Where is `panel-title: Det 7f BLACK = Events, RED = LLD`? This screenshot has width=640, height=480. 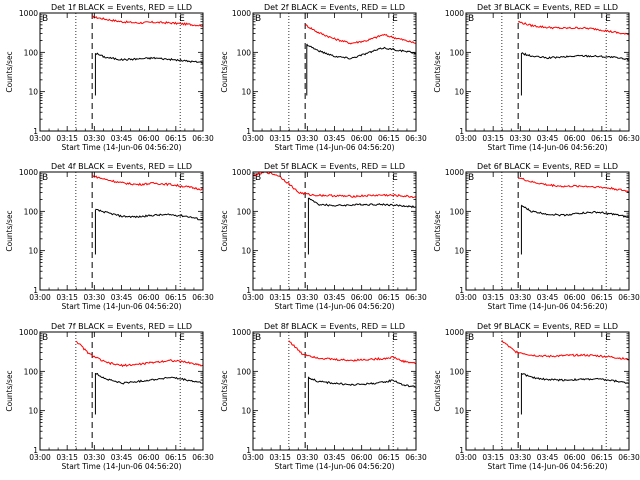 panel-title: Det 7f BLACK = Events, RED = LLD is located at coordinates (121, 326).